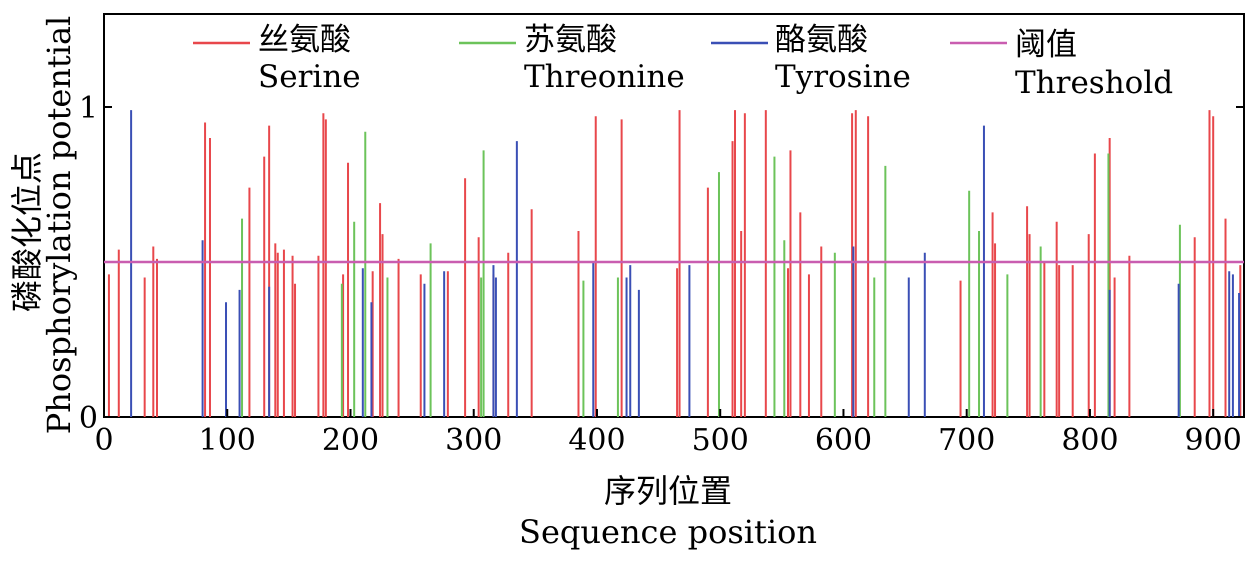  What do you see at coordinates (1046, 45) in the screenshot?
I see `legend-label-threshold-cn: 阈值` at bounding box center [1046, 45].